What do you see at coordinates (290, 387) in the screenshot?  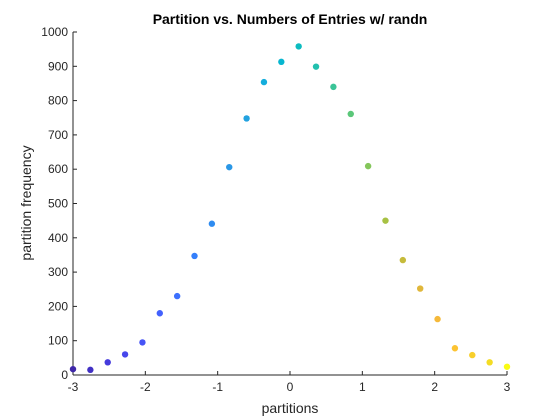 I see `x-tick-label: 0` at bounding box center [290, 387].